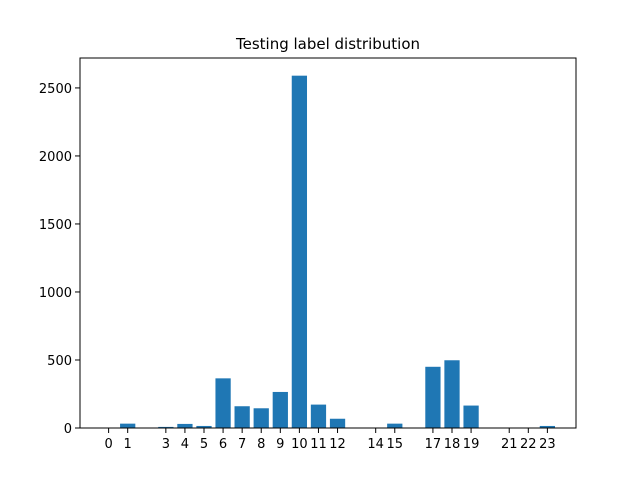  Describe the element at coordinates (528, 444) in the screenshot. I see `x-tick-label: 22` at that location.